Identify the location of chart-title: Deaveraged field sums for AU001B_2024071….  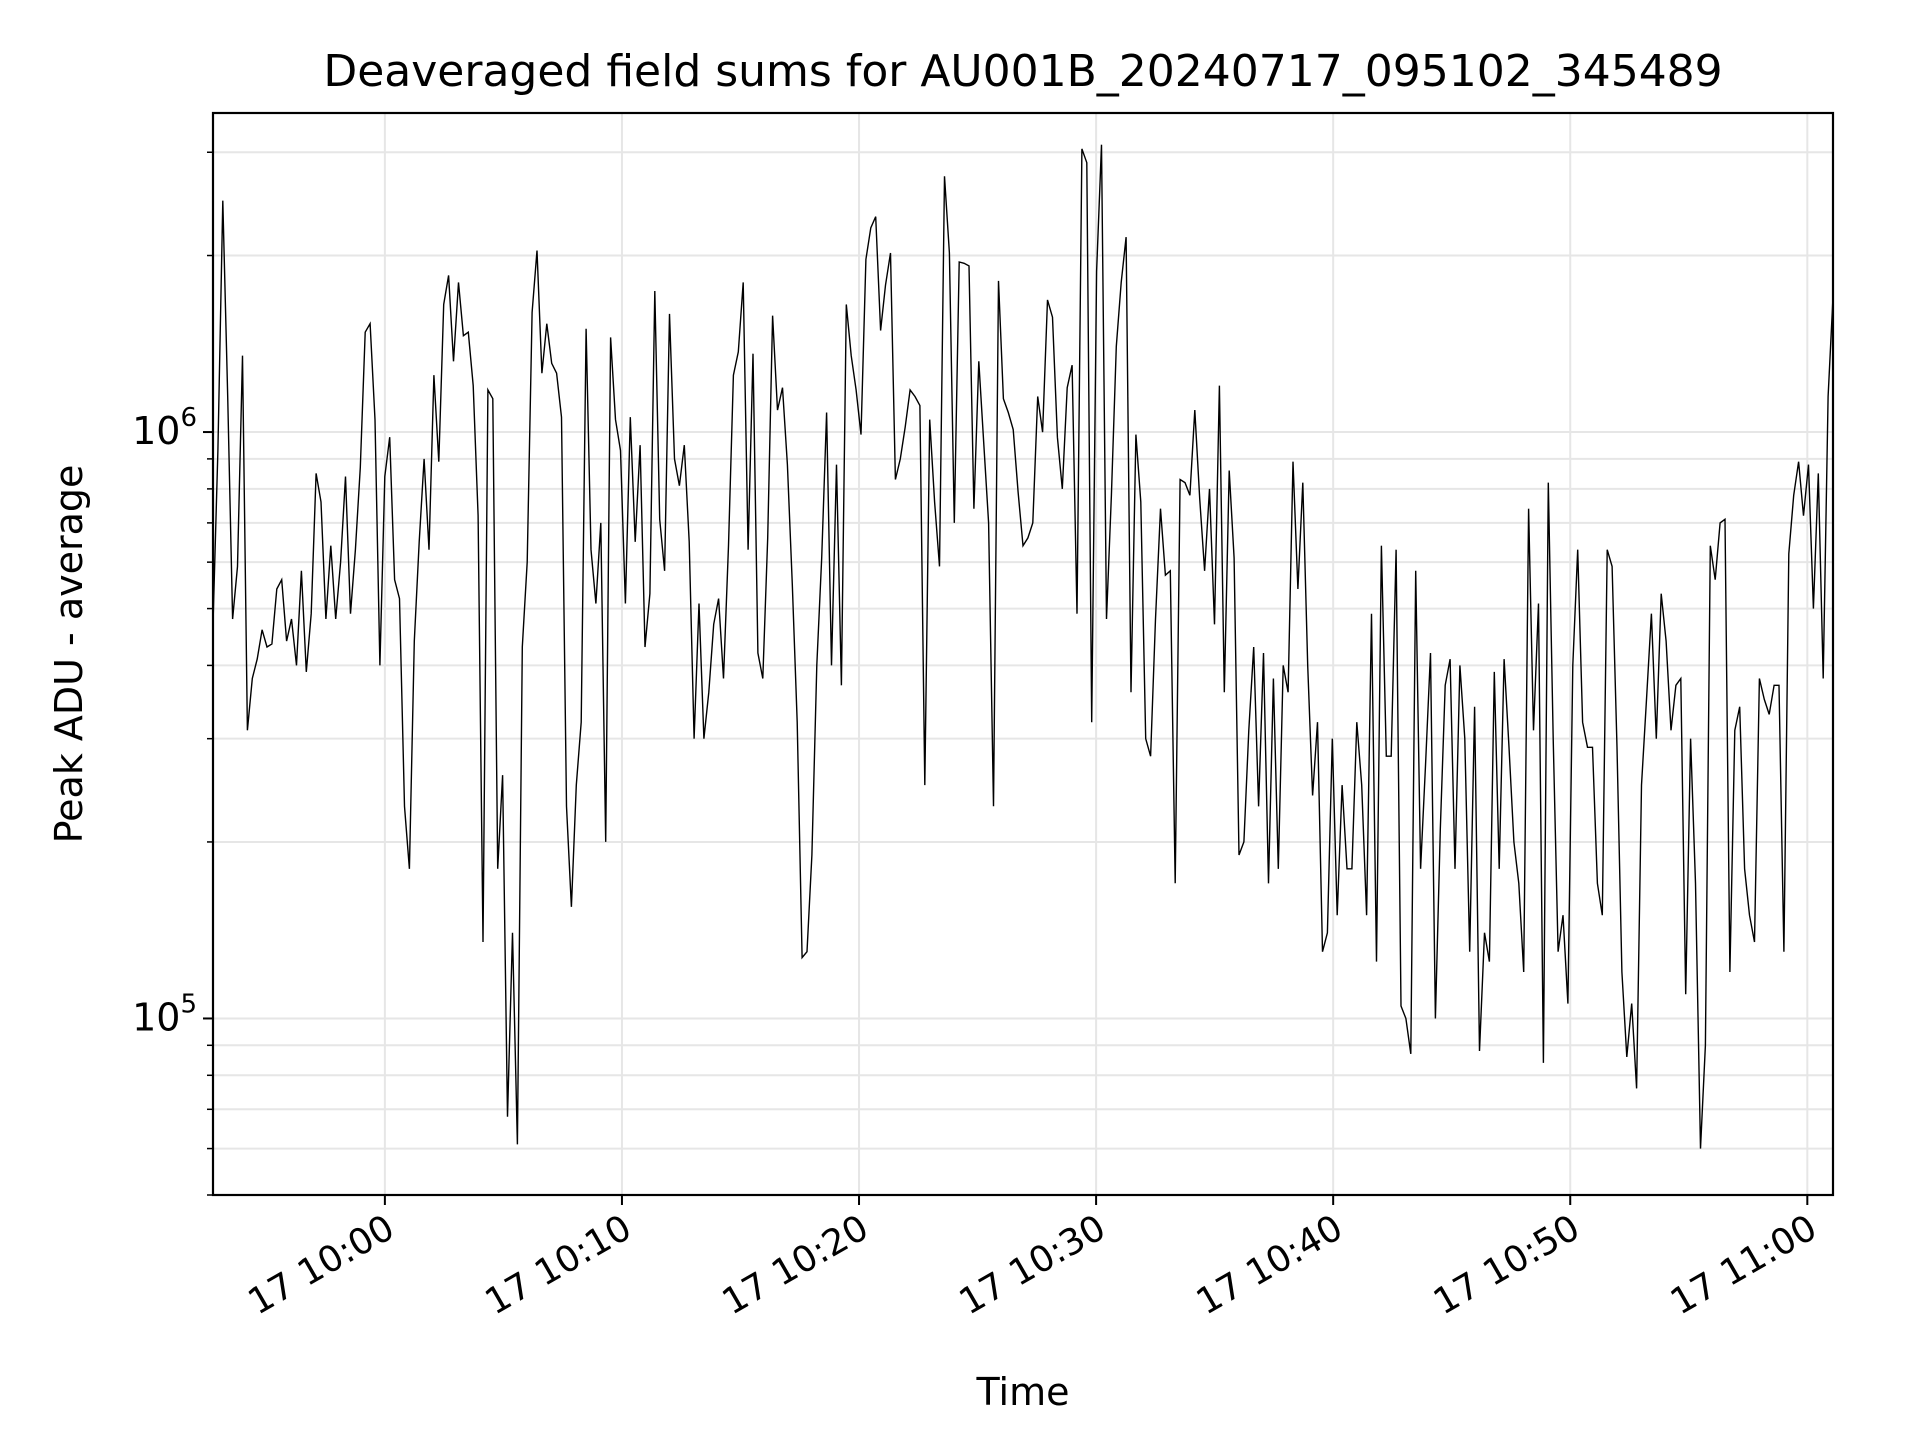
(1022, 71).